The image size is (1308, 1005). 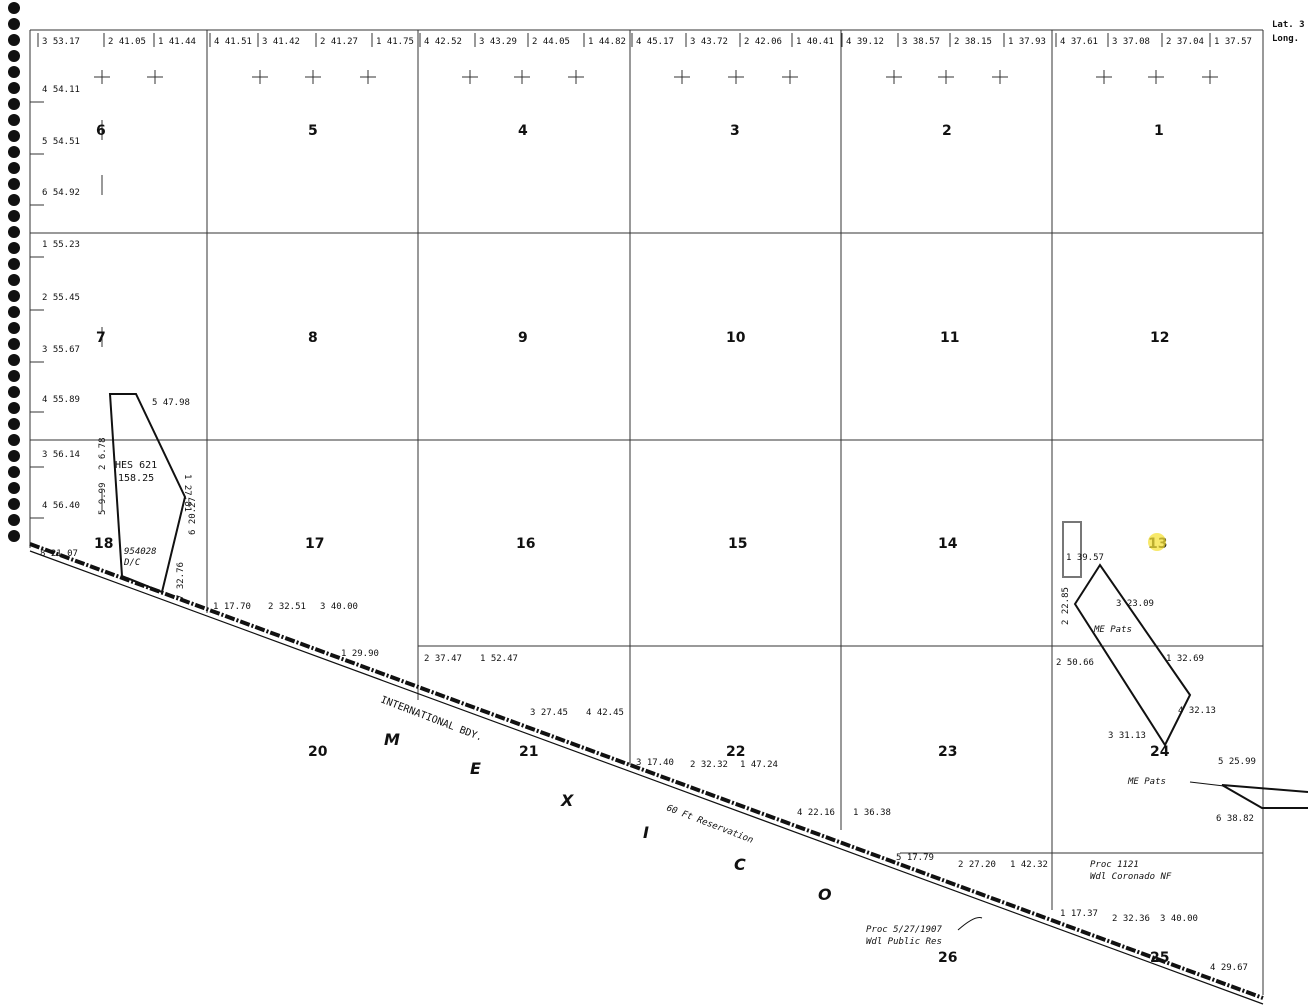 I want to click on section-number: 16, so click(x=525, y=544).